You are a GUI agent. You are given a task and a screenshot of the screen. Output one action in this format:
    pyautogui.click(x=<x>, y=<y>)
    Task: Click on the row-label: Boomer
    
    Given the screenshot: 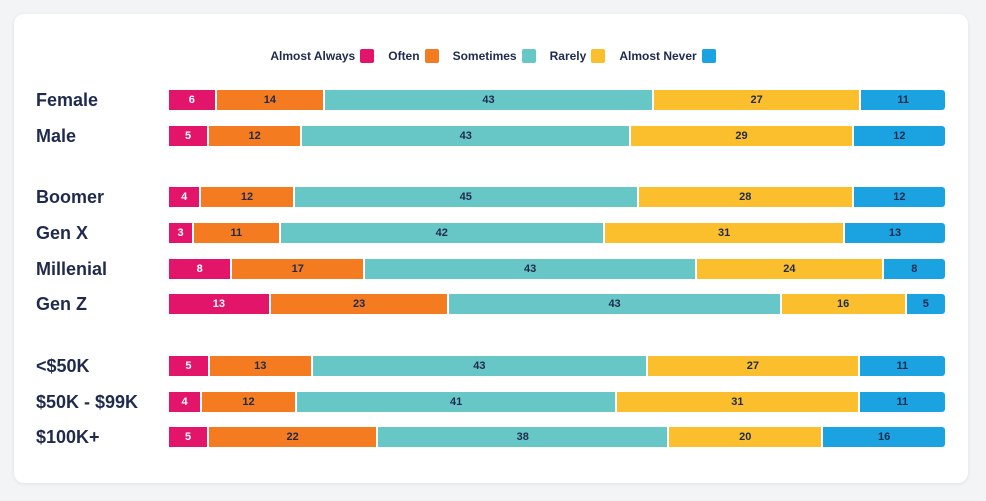 What is the action you would take?
    pyautogui.click(x=70, y=197)
    